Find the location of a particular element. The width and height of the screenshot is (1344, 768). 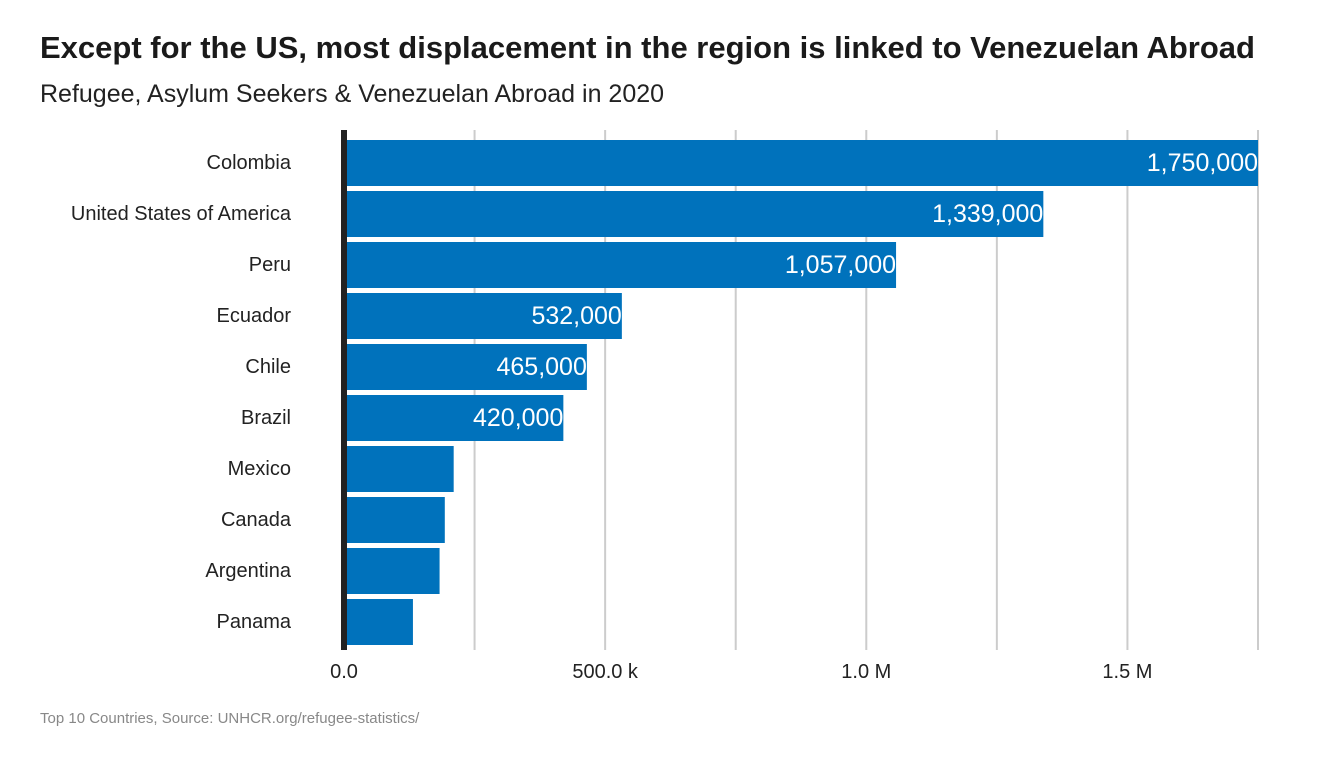

category-label: United States of America is located at coordinates (181, 214).